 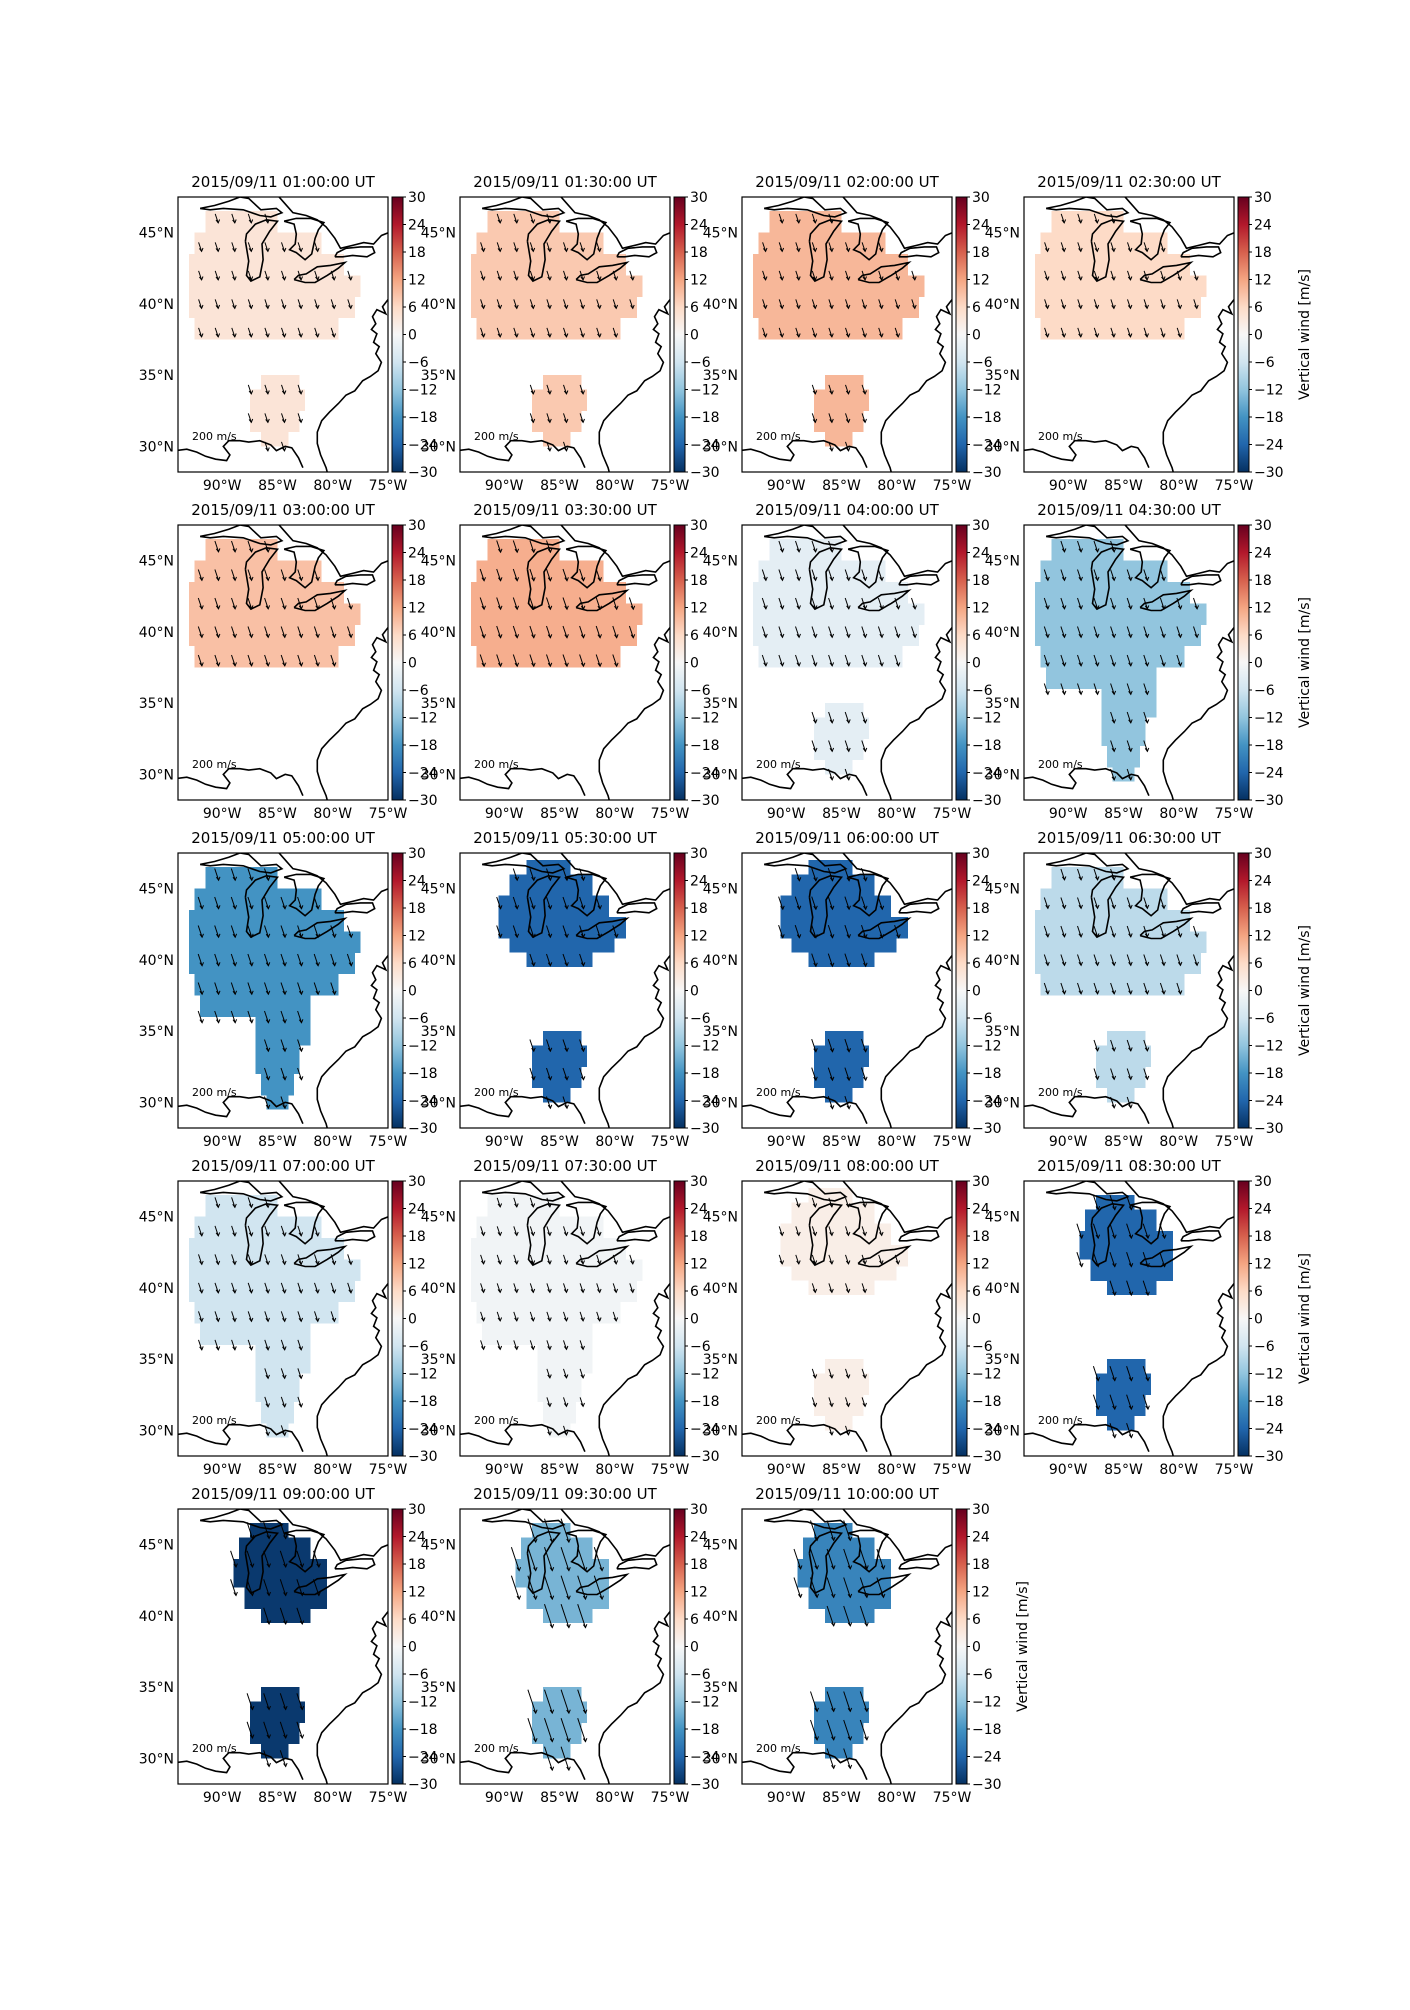 What do you see at coordinates (987, 1730) in the screenshot?
I see `colorbar-tick-label: −18` at bounding box center [987, 1730].